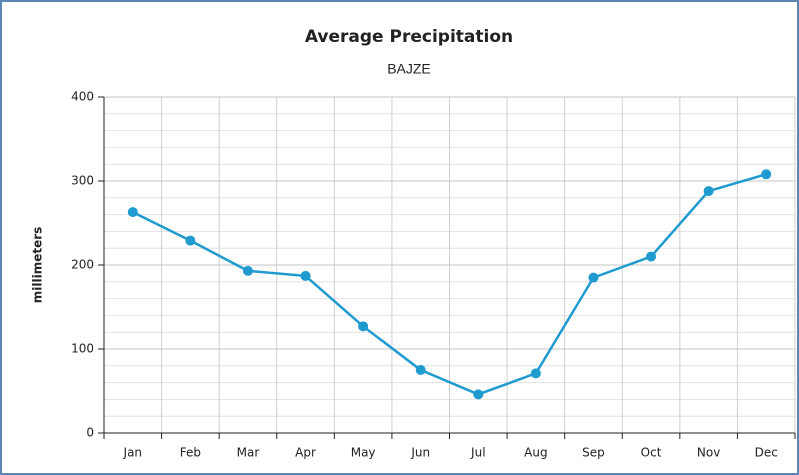  What do you see at coordinates (82, 349) in the screenshot?
I see `y-tick-label: 100` at bounding box center [82, 349].